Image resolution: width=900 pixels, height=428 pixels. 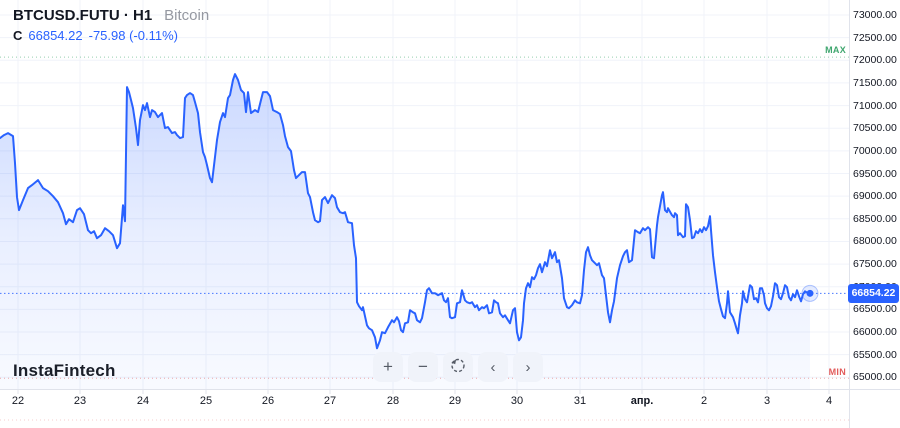 I want to click on close-change: -75.98 (-0.11%), so click(x=133, y=35).